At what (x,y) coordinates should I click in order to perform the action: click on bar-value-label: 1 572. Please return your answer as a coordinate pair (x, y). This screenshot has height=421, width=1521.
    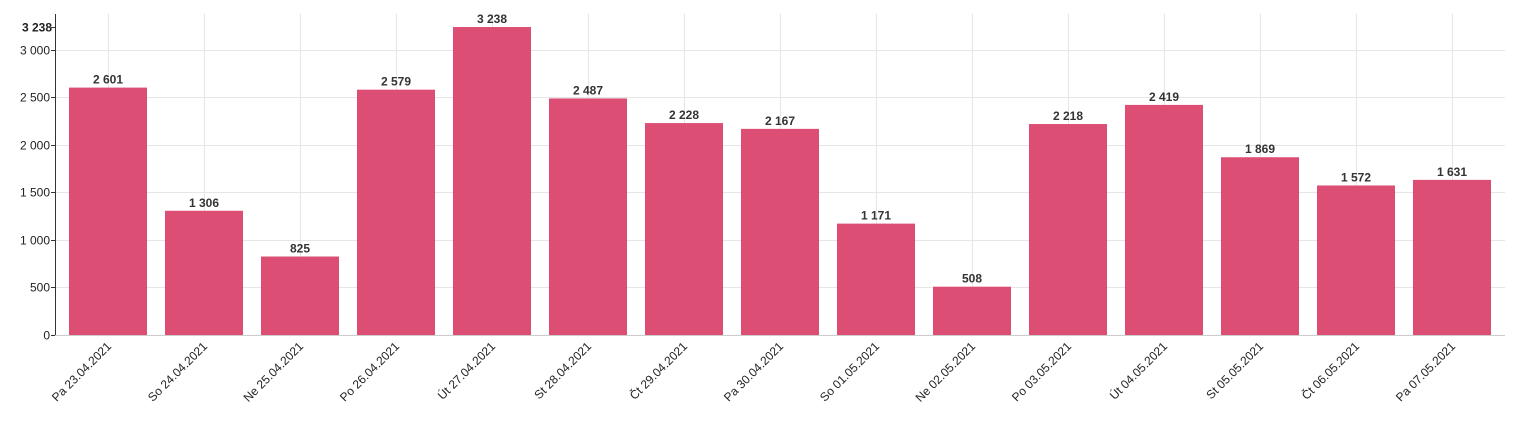
    Looking at the image, I should click on (1356, 177).